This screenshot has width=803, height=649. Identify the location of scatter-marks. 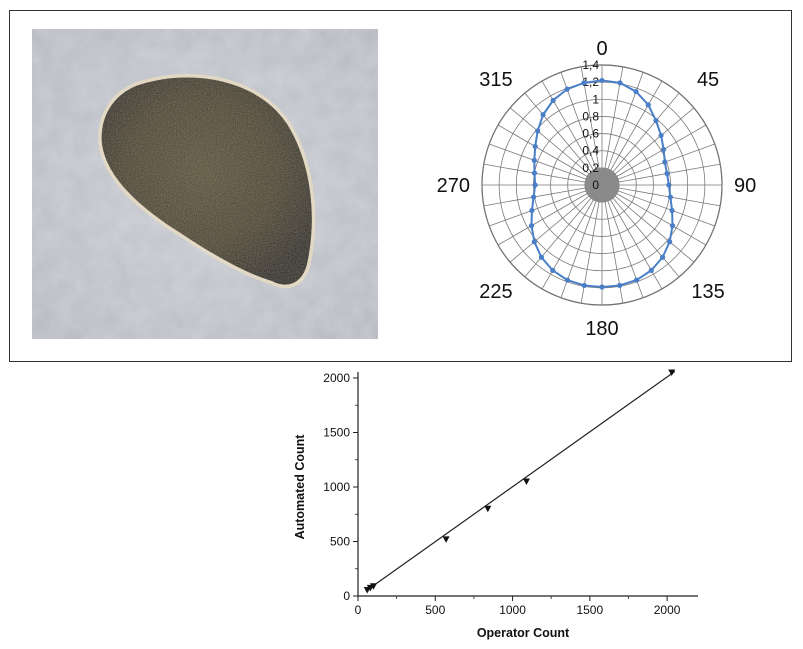
(519, 481).